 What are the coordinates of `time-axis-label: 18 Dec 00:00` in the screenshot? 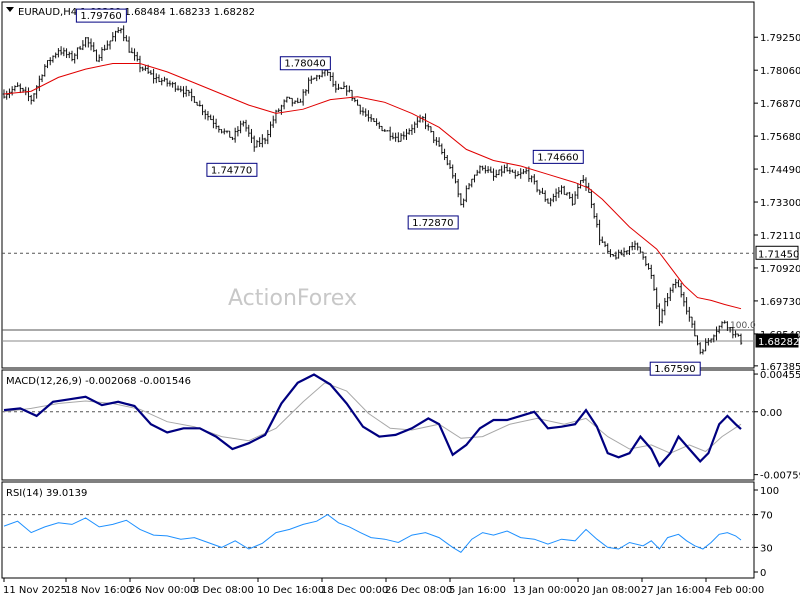 It's located at (354, 590).